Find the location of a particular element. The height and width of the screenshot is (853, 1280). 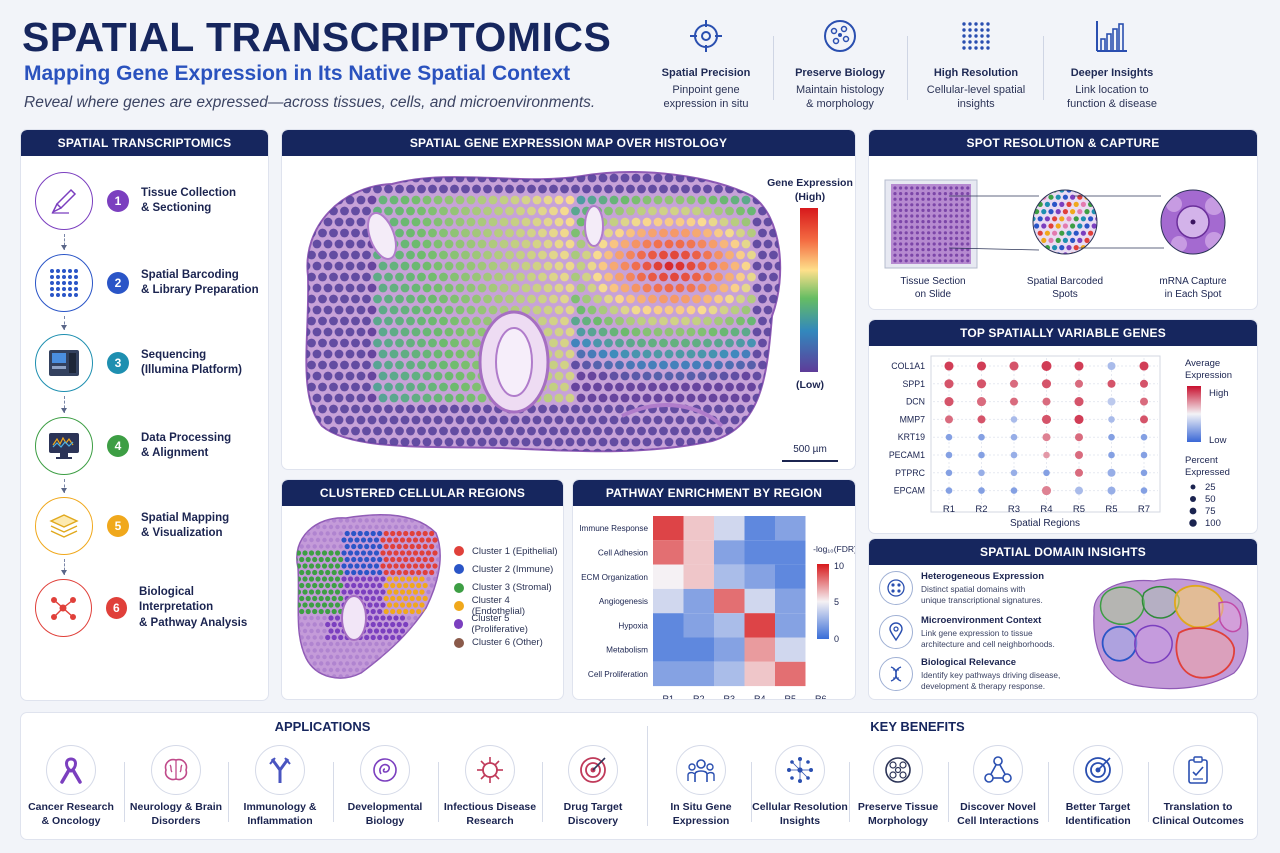

application-item: Developmental Biology is located at coordinates (385, 786).